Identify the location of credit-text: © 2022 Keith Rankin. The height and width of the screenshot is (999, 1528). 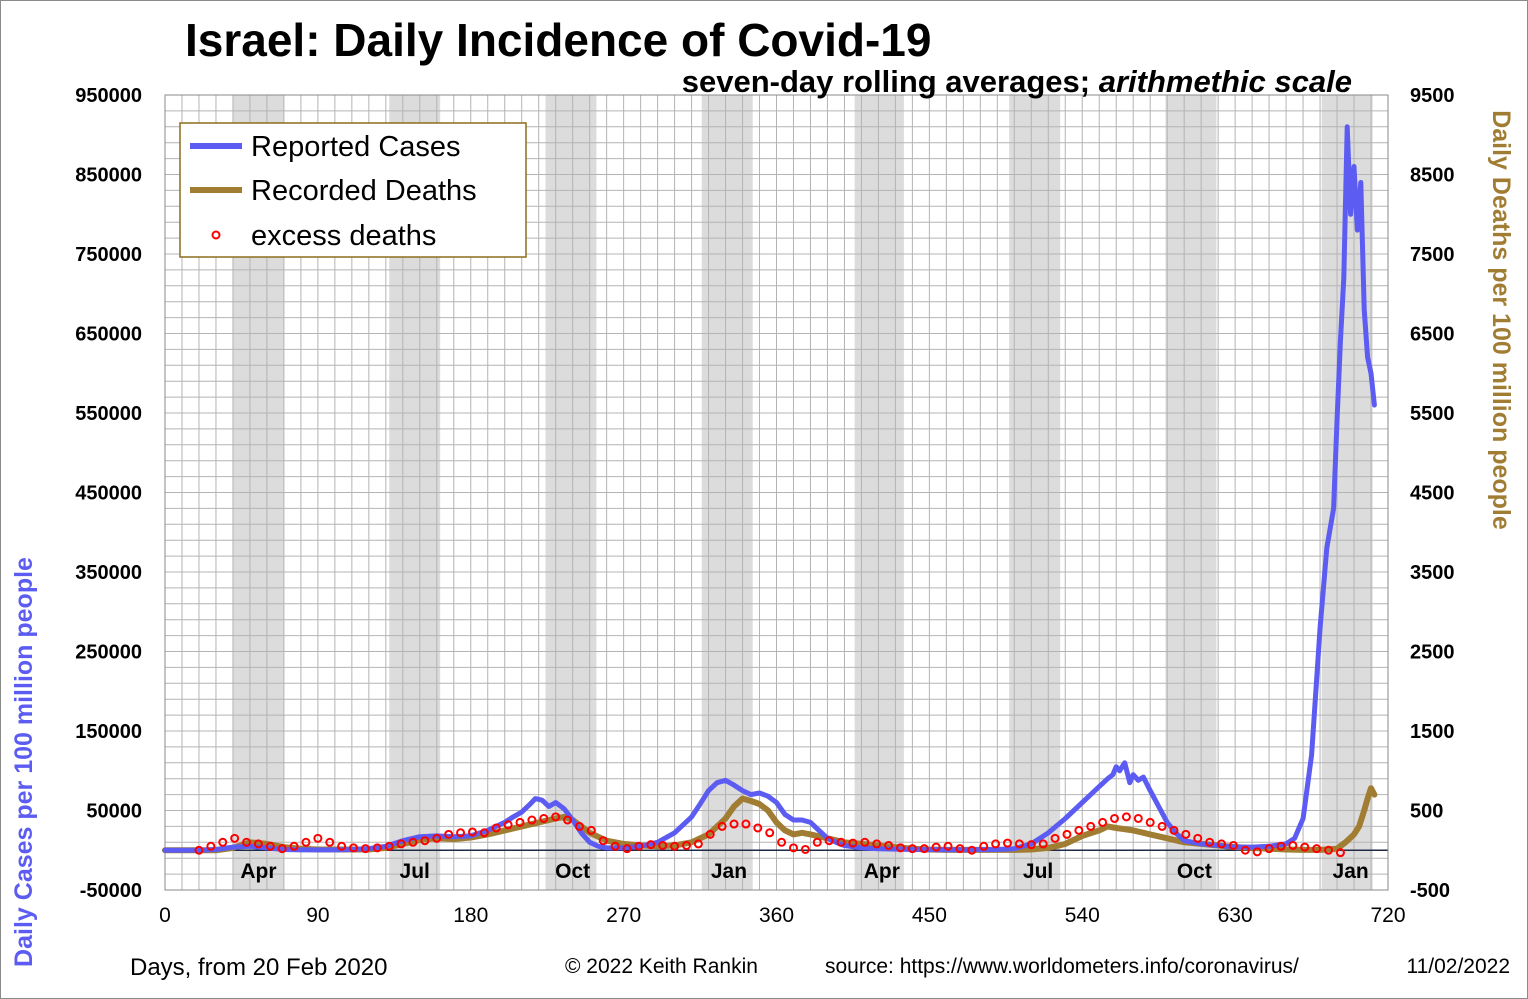
(661, 966).